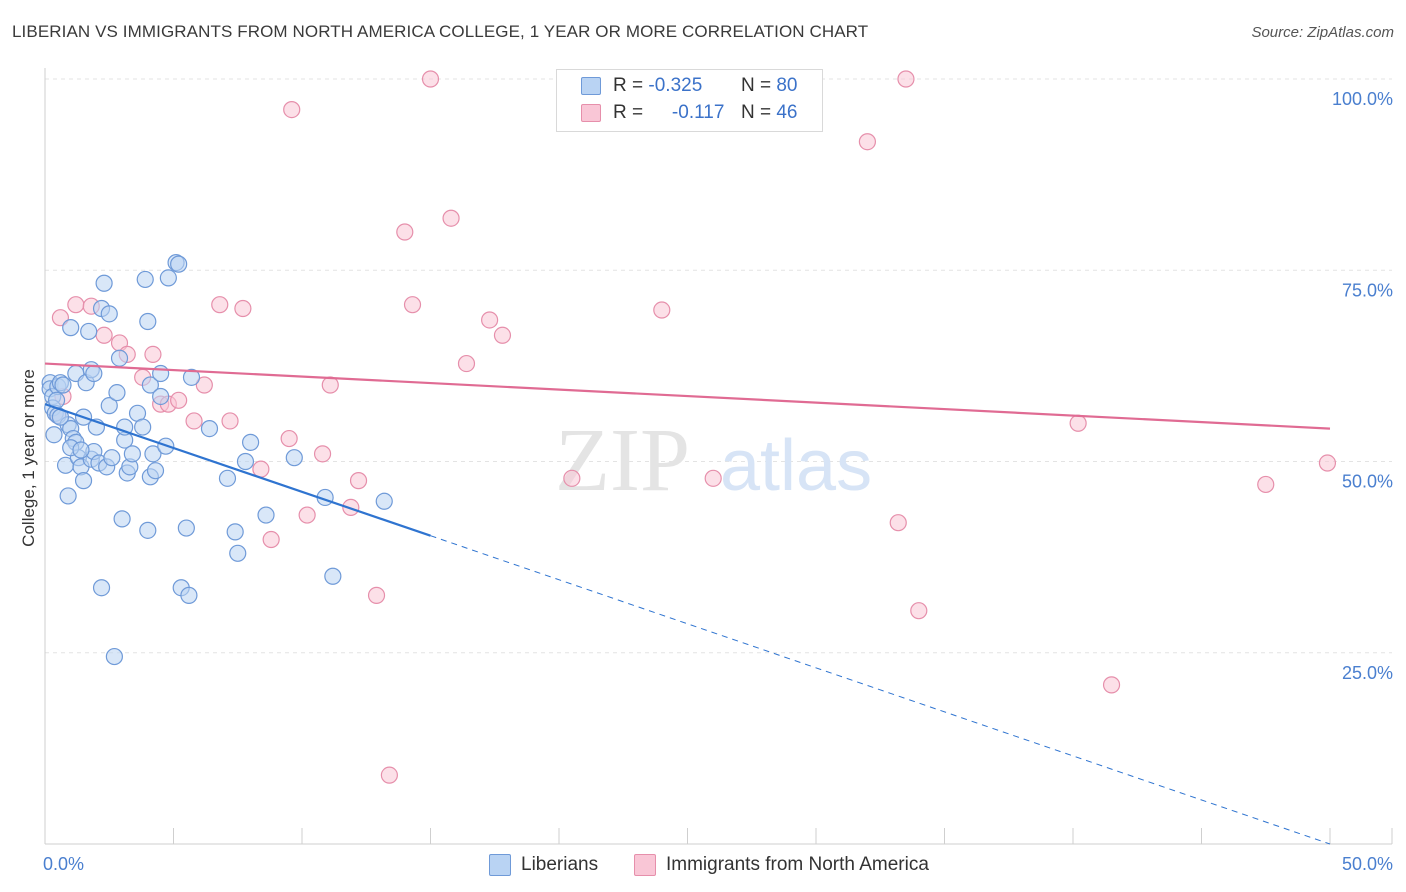 This screenshot has height=892, width=1406. What do you see at coordinates (713, 460) in the screenshot?
I see `watermark: ZIP atlas` at bounding box center [713, 460].